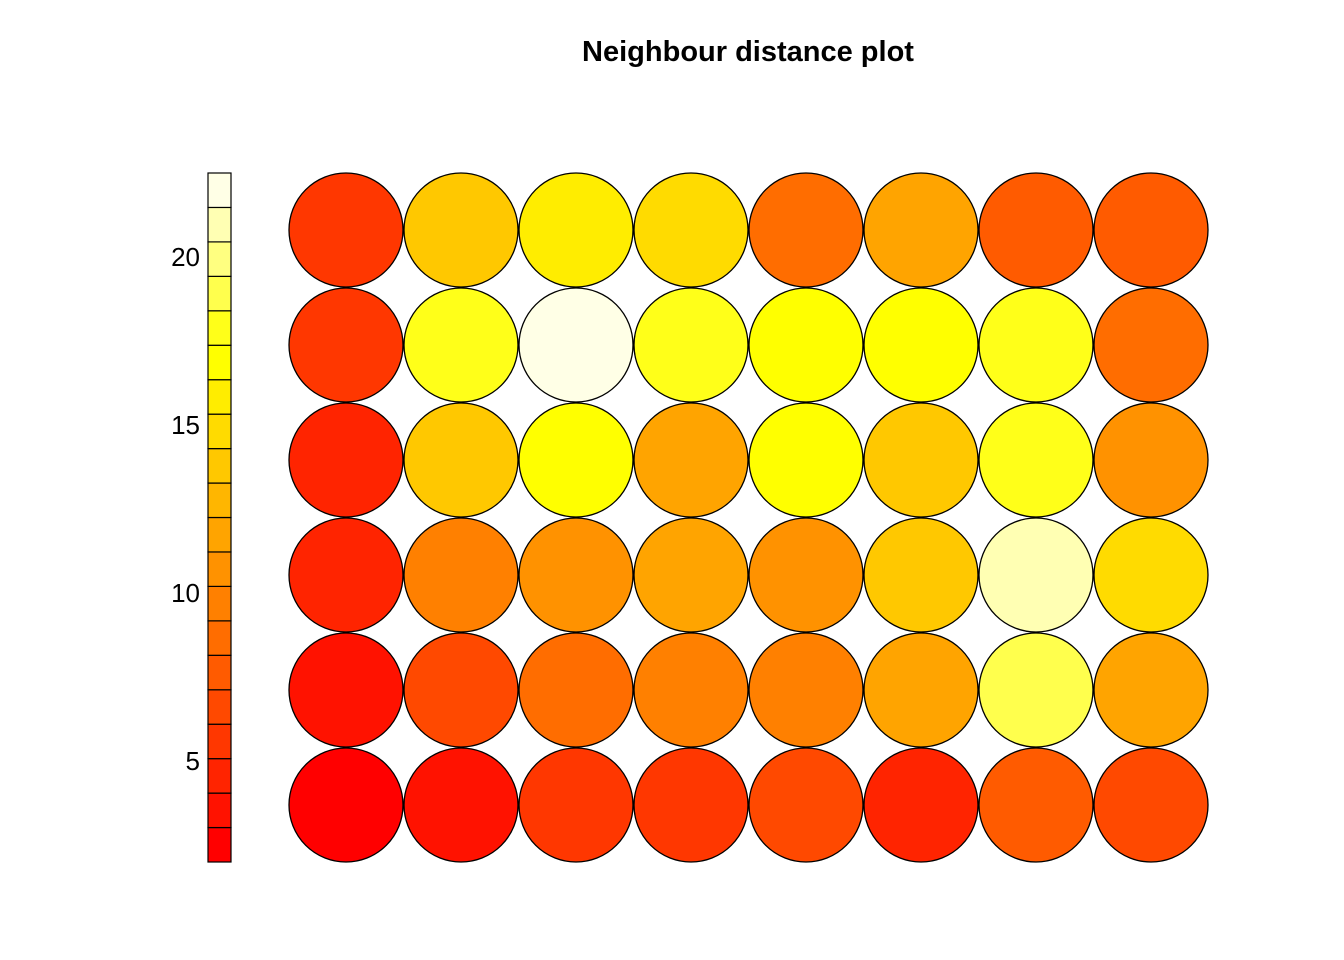  I want to click on color-scale-tick-label: 5, so click(193, 761).